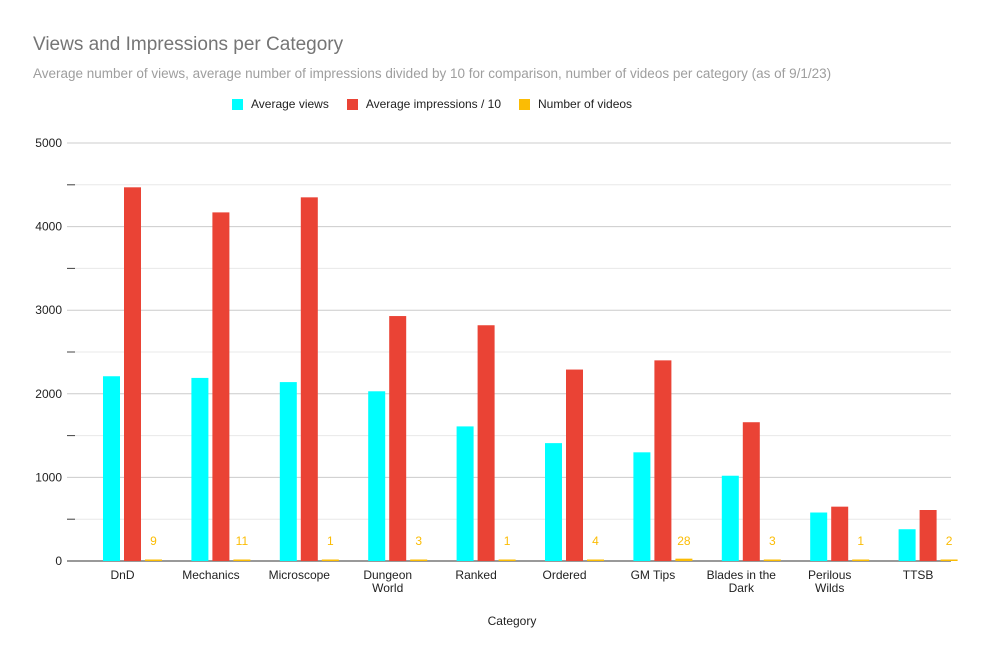  I want to click on x-tick-label: Ranked, so click(475, 575).